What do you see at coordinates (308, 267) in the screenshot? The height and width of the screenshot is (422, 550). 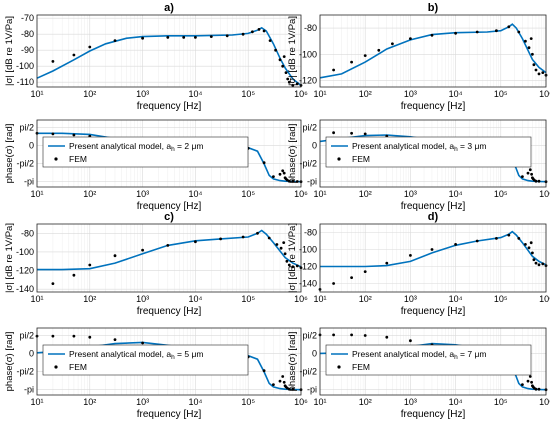 I see `y-tick-label: -120` at bounding box center [308, 267].